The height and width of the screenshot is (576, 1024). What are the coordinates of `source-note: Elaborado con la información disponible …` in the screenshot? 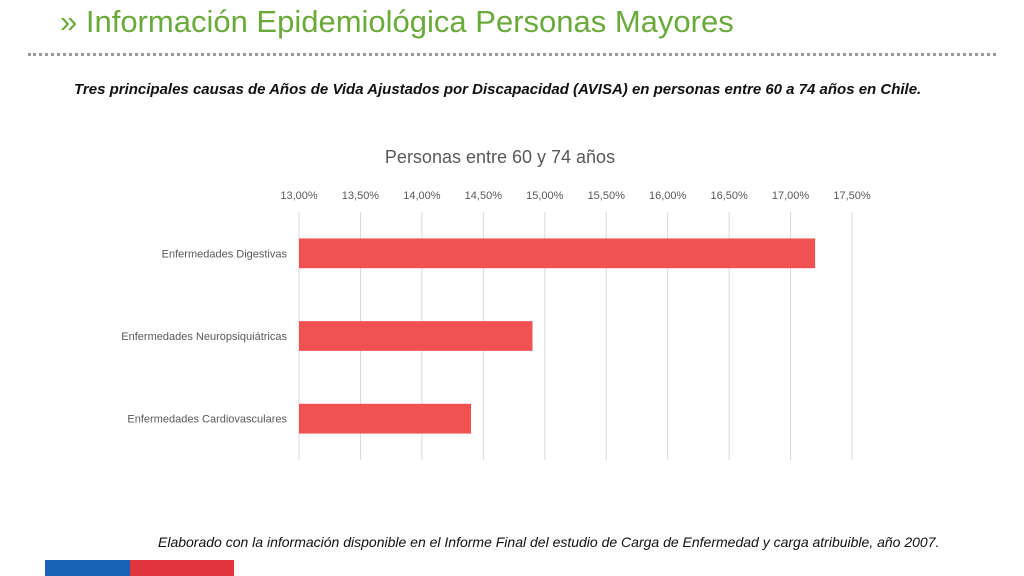 It's located at (549, 542).